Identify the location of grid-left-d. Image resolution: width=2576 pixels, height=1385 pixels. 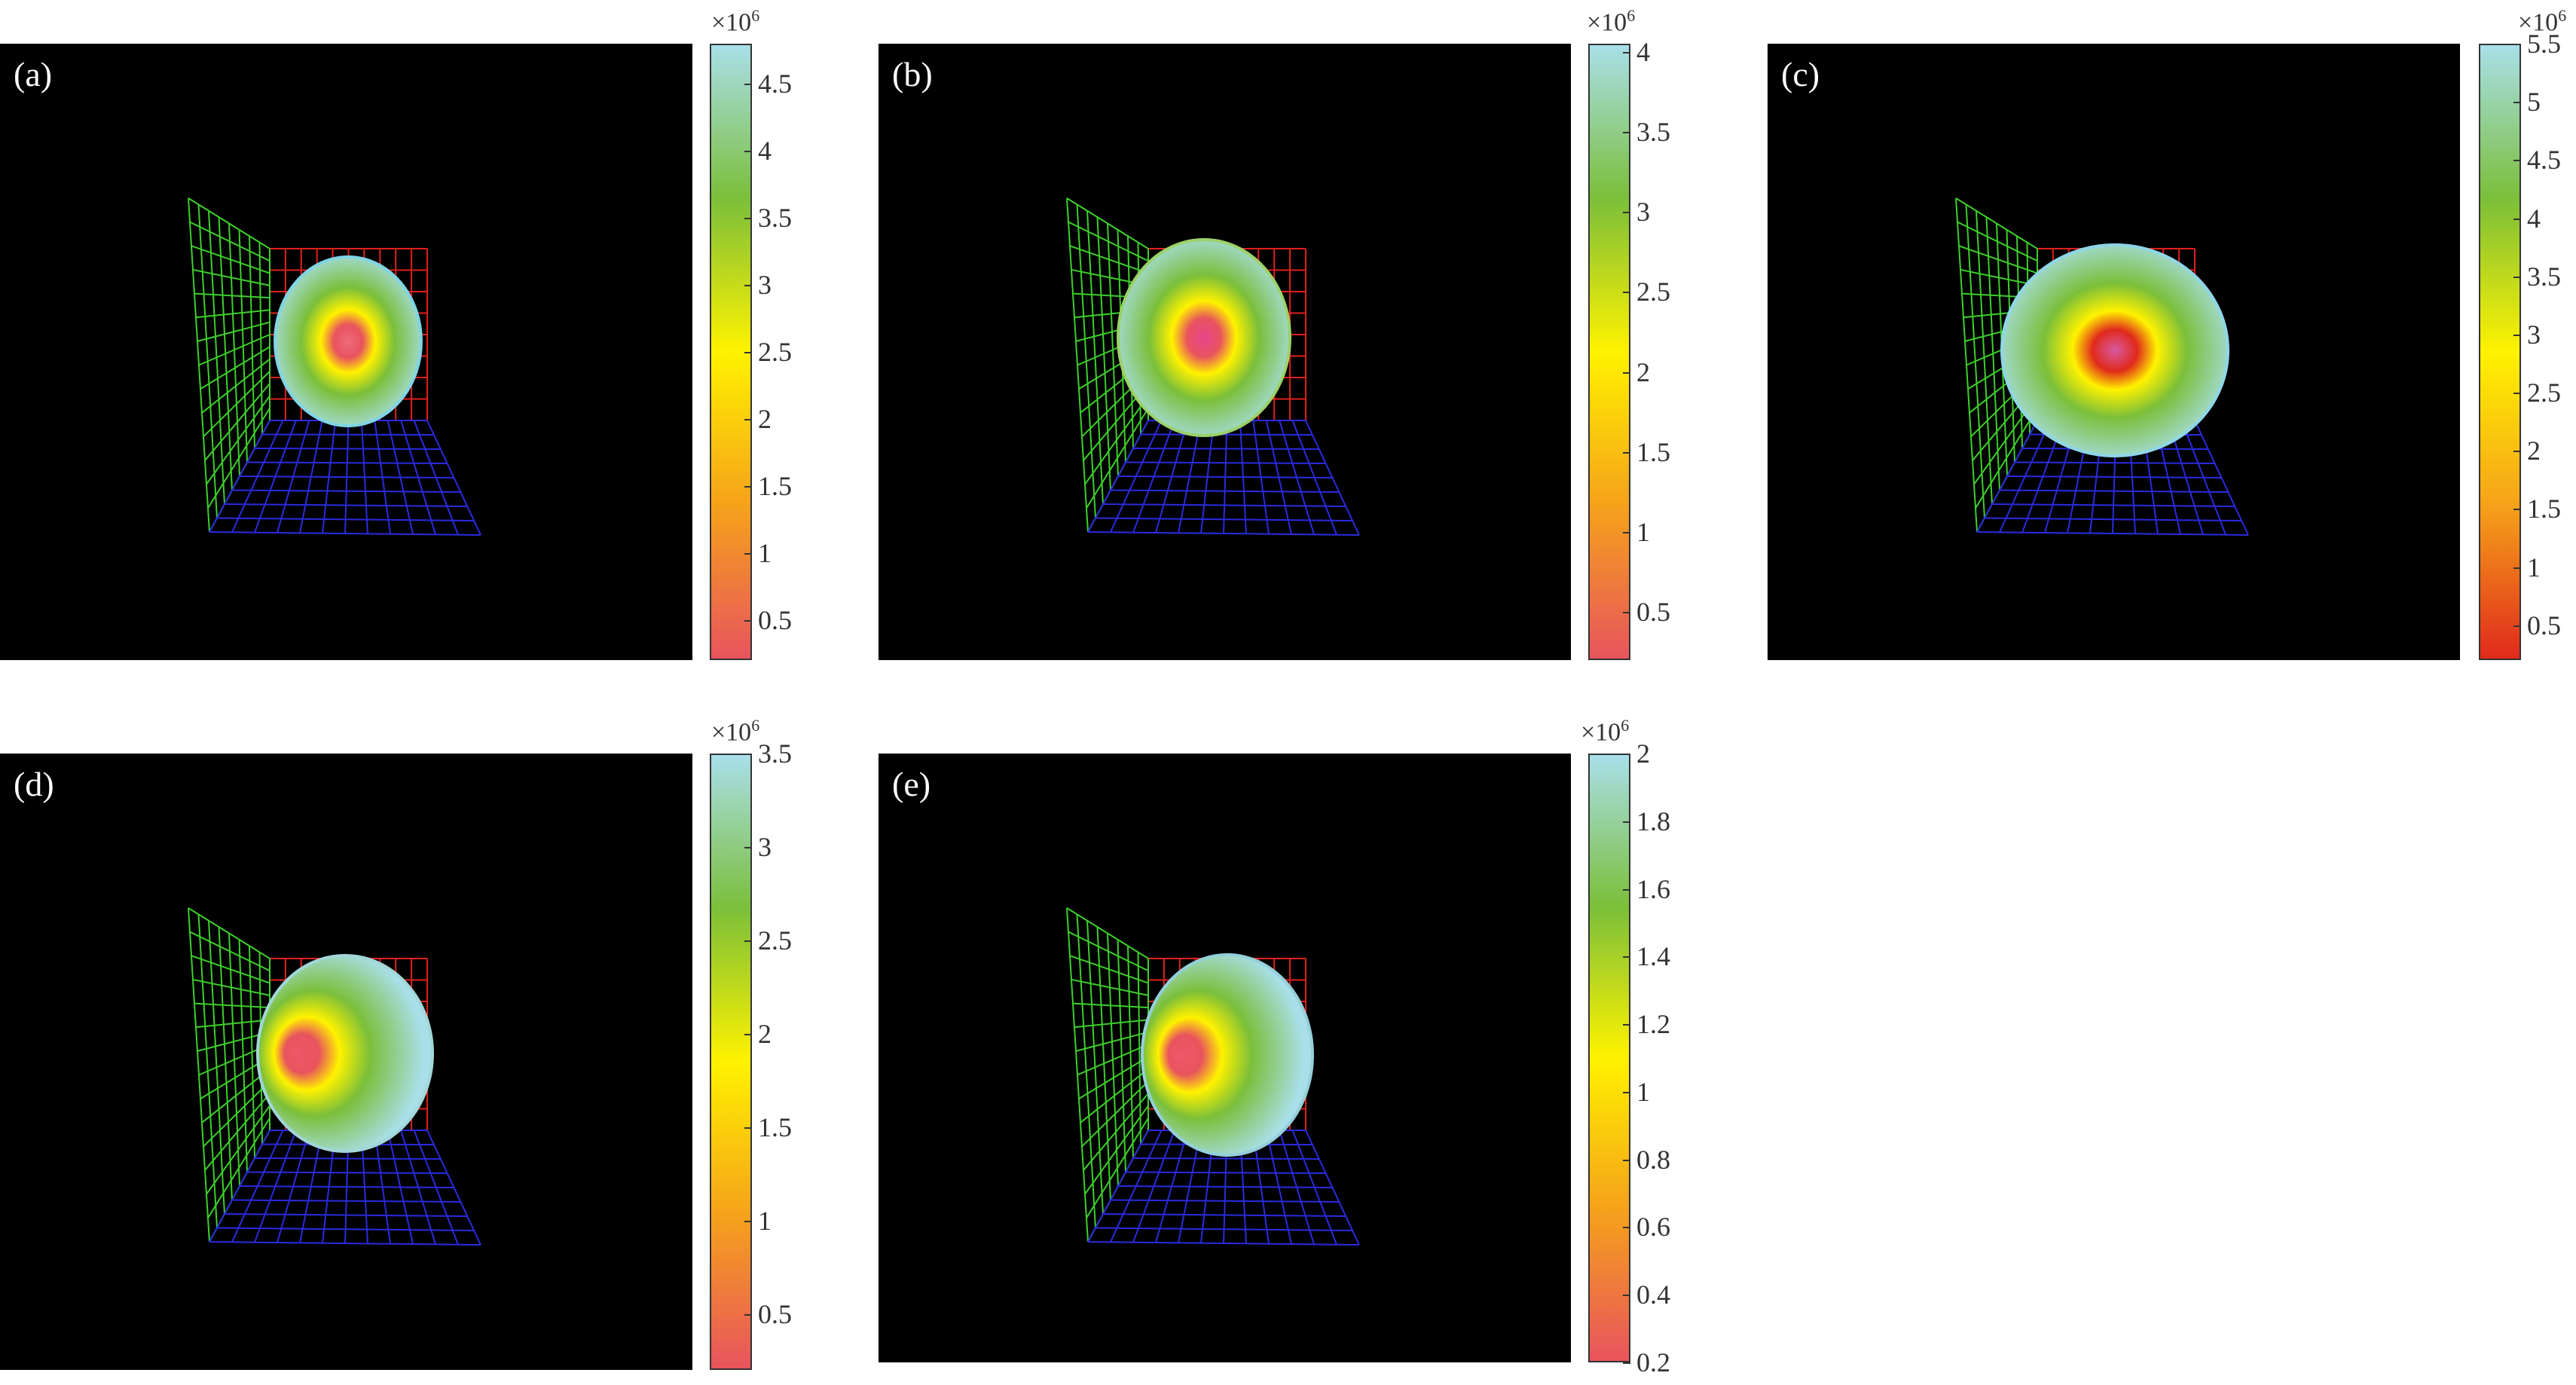
(229, 1075).